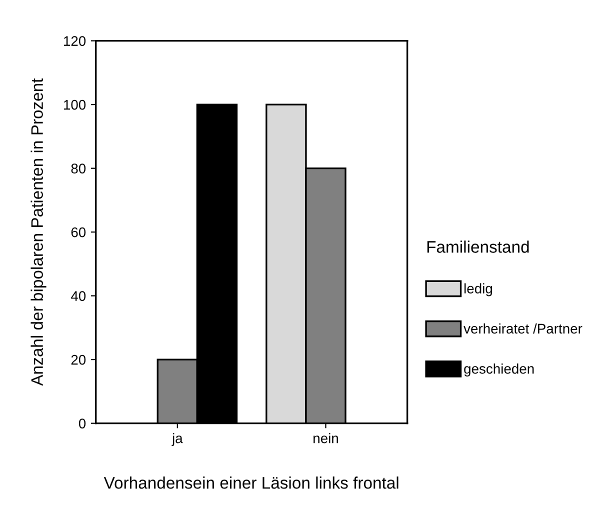 The height and width of the screenshot is (510, 599). What do you see at coordinates (523, 328) in the screenshot?
I see `legend-label: verheiratet /Partner` at bounding box center [523, 328].